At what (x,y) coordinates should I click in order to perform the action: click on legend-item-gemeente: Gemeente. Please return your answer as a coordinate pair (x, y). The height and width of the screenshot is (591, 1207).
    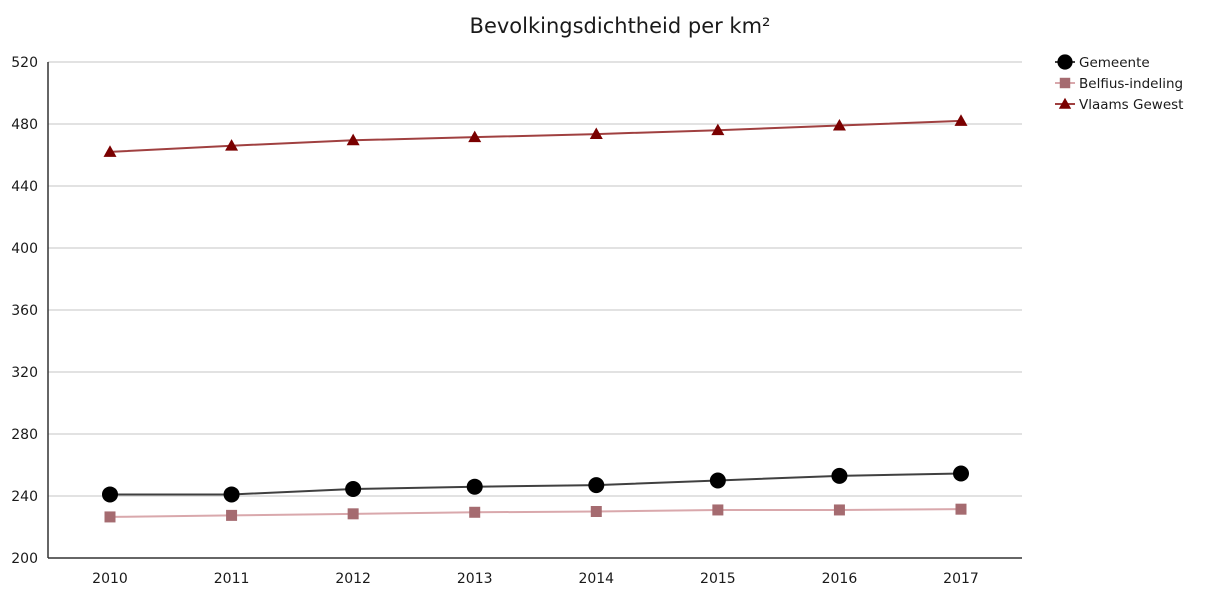
    Looking at the image, I should click on (1102, 62).